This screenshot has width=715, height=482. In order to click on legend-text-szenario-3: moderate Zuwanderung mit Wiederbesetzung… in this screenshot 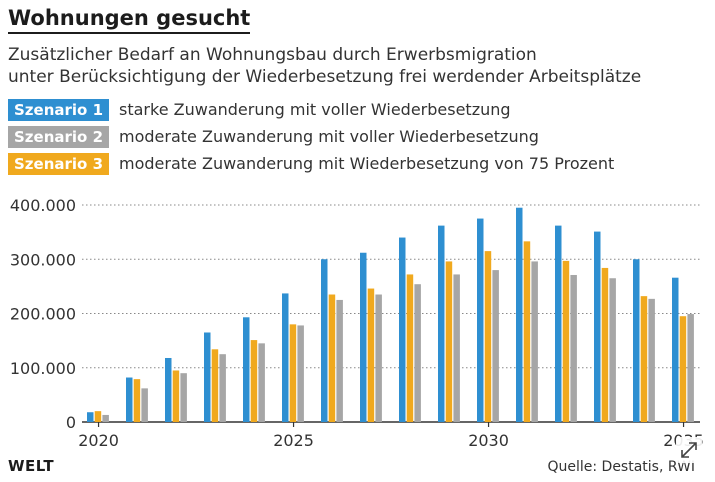, I will do `click(367, 163)`.